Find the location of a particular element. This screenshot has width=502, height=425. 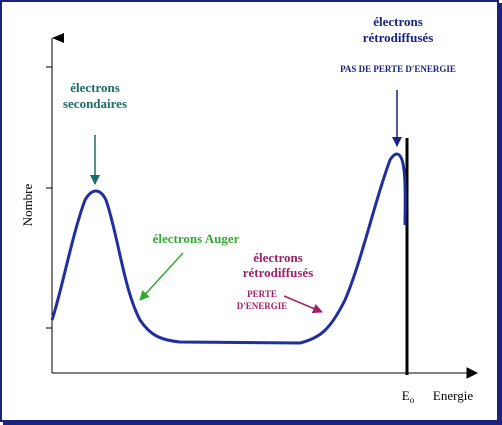

edge-letter: E is located at coordinates (406, 395).